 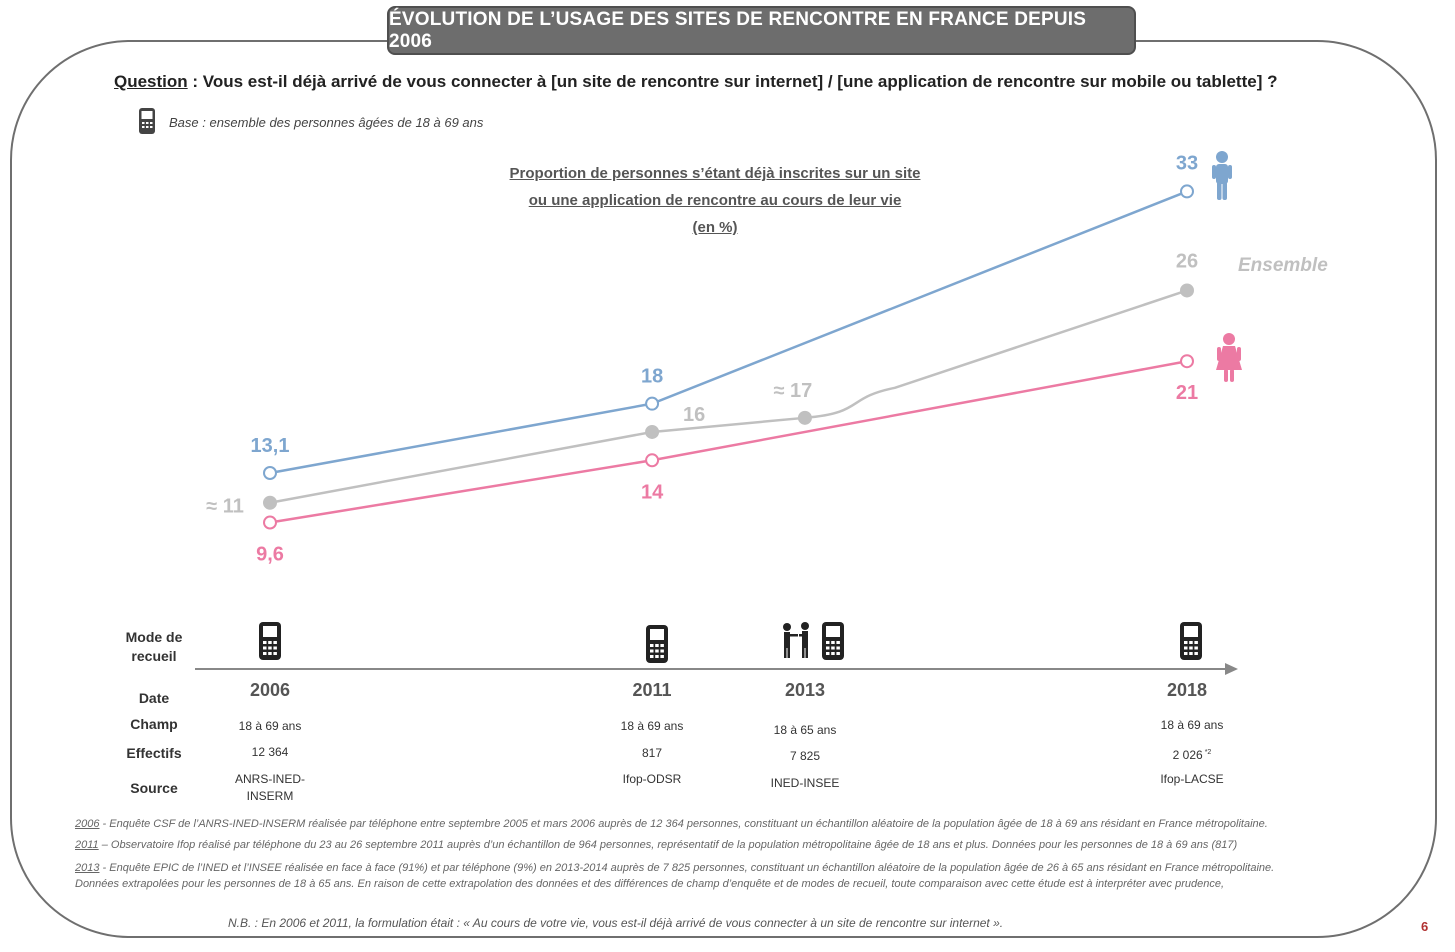 I want to click on data-point-femmes-2006, so click(x=270, y=522).